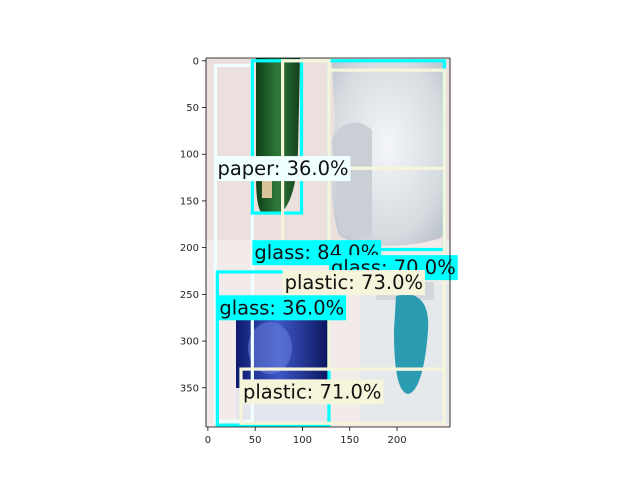 The width and height of the screenshot is (640, 480). I want to click on detection-label-text: plastic: 71.0%, so click(312, 391).